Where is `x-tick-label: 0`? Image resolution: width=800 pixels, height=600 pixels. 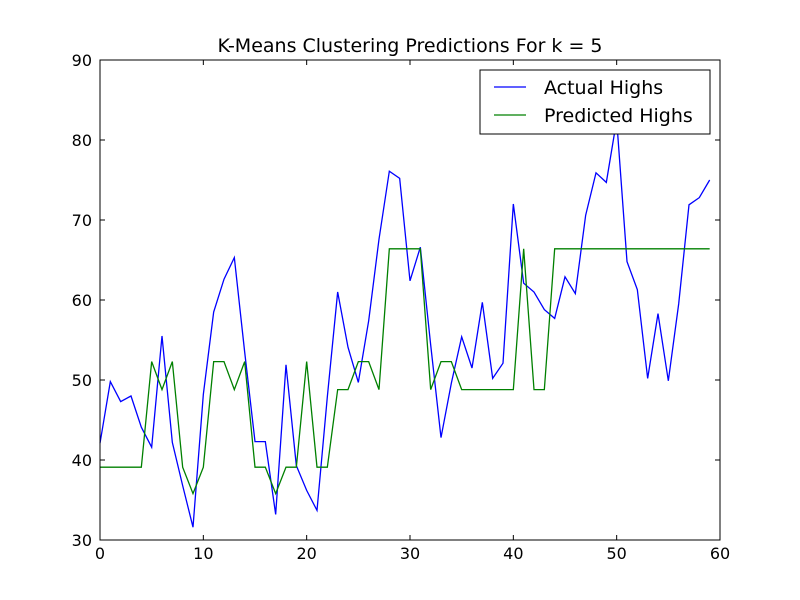
x-tick-label: 0 is located at coordinates (100, 553).